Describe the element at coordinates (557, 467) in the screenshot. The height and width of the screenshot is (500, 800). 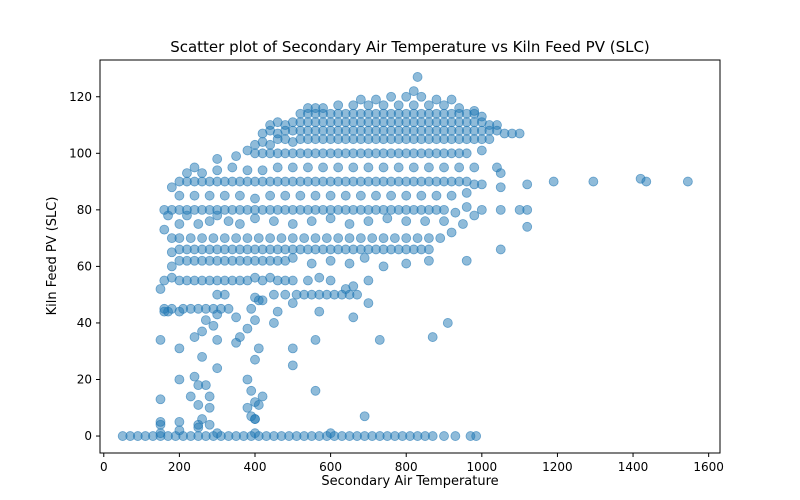
I see `x-tick-label: 1200` at that location.